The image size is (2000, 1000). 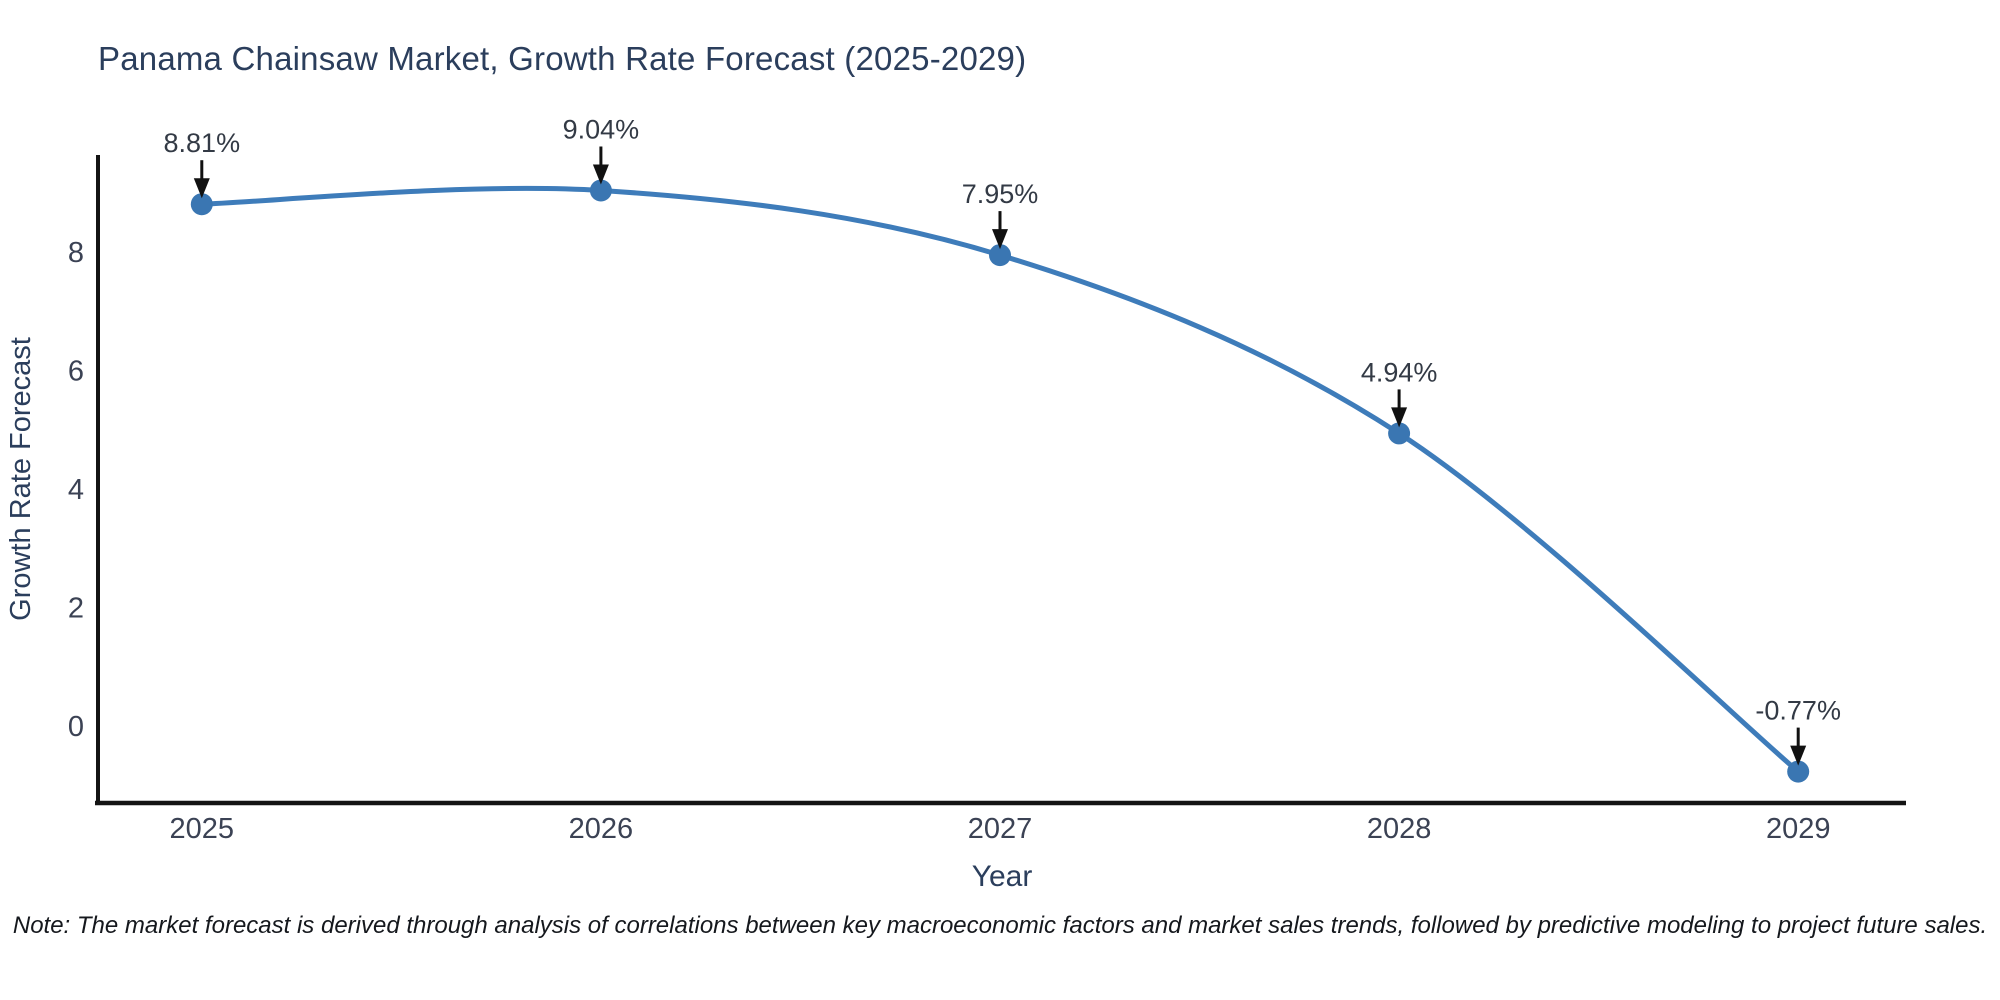 I want to click on x-tick-label: 2028, so click(x=1399, y=829).